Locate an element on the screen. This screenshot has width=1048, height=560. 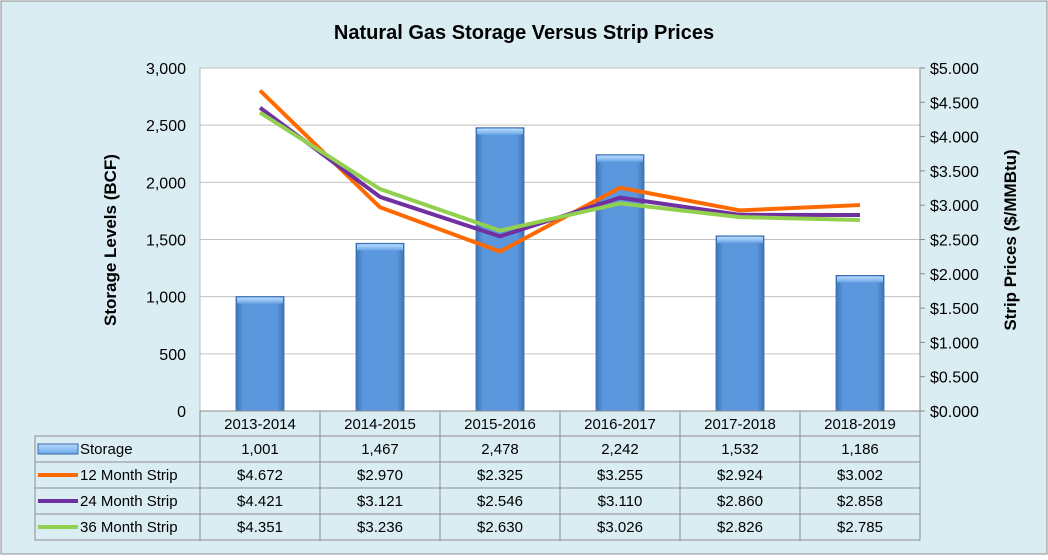
data-cell: $3.255 is located at coordinates (620, 475).